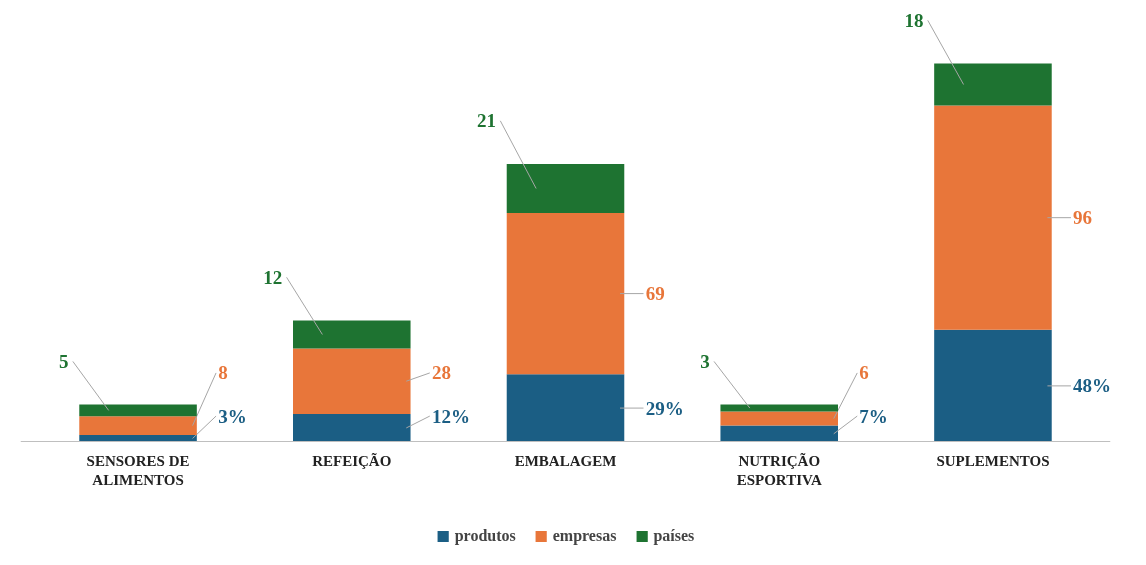 The height and width of the screenshot is (565, 1146). Describe the element at coordinates (1083, 218) in the screenshot. I see `data-label: 96` at that location.